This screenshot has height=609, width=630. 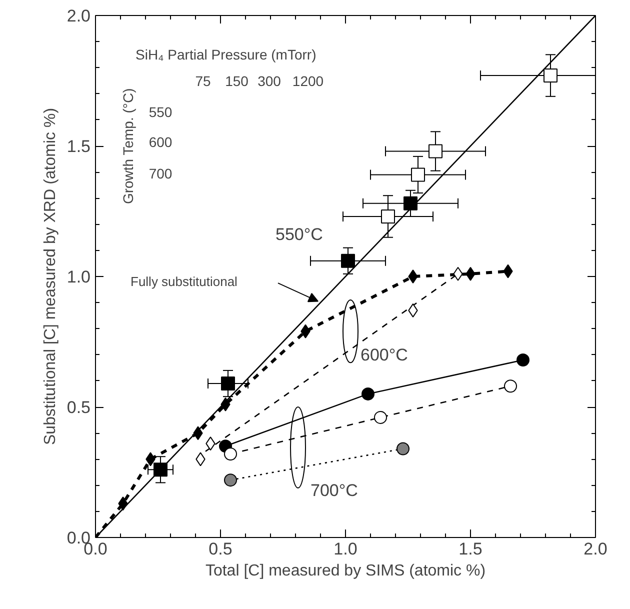 What do you see at coordinates (128, 146) in the screenshot?
I see `annotation: Growth Temp. (°C)` at bounding box center [128, 146].